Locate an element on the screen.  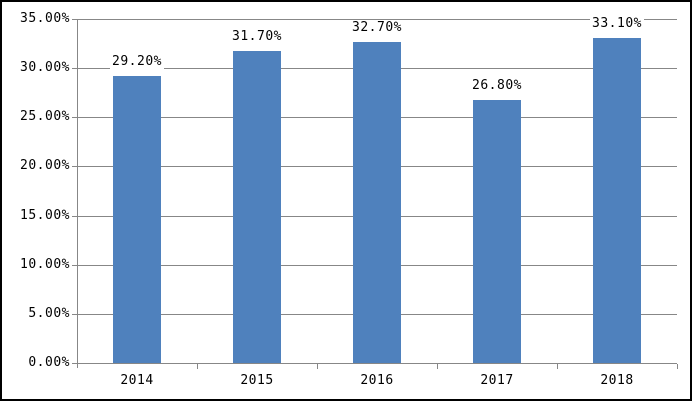
bar-value-label-text: 26.80% is located at coordinates (497, 85).